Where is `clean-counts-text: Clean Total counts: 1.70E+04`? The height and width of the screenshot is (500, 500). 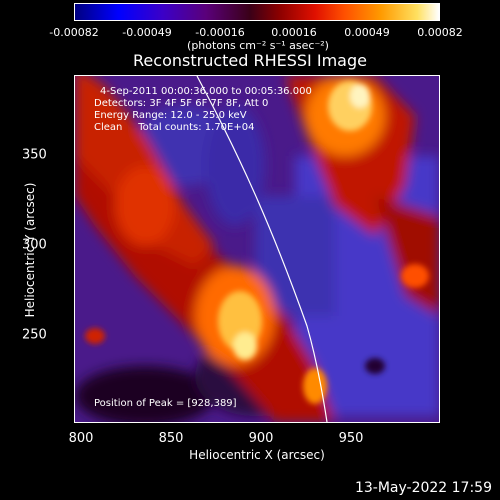
clean-counts-text: Clean Total counts: 1.70E+04 is located at coordinates (174, 127).